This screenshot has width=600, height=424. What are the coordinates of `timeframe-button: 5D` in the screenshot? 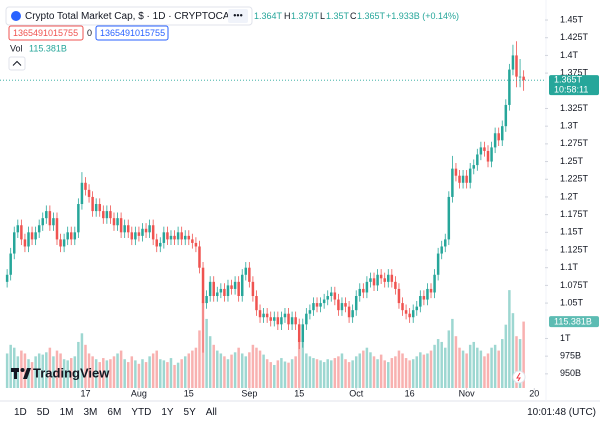 It's located at (43, 412).